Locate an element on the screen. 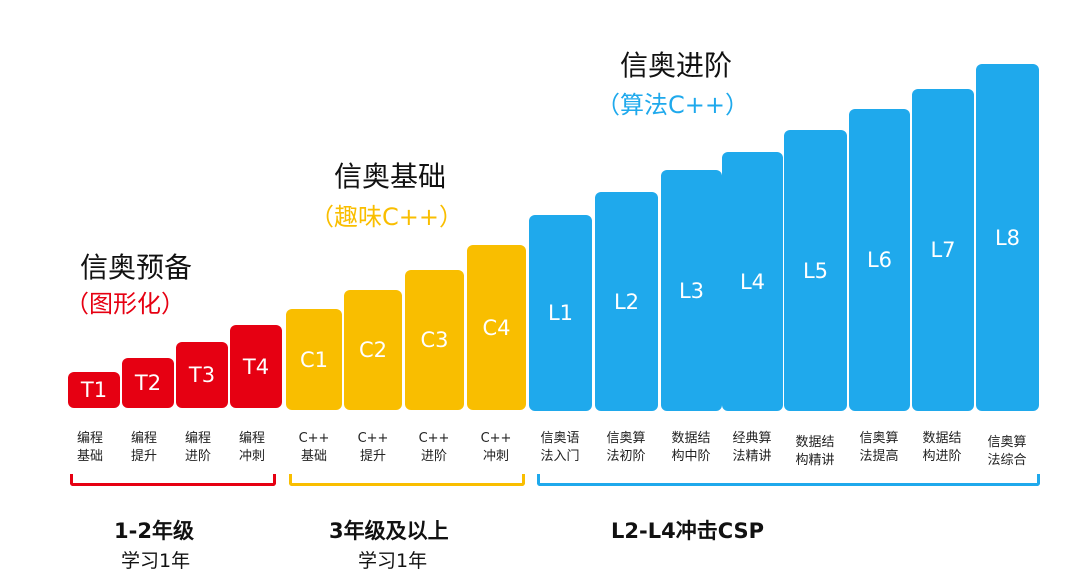 The width and height of the screenshot is (1080, 577). duration-label-preparation: 学习1年 is located at coordinates (156, 561).